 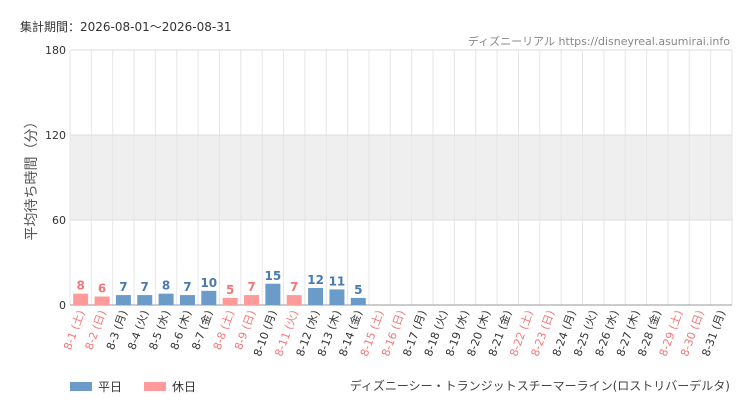 I want to click on holiday-swatch, so click(x=155, y=386).